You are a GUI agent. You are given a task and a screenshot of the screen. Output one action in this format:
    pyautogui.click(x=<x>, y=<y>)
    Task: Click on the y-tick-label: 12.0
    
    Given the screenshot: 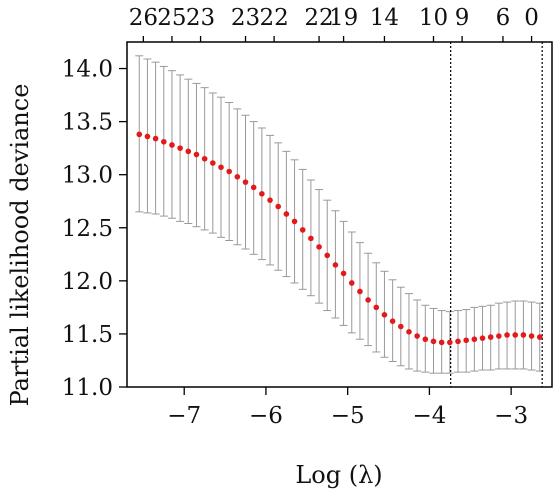 What is the action you would take?
    pyautogui.click(x=87, y=282)
    